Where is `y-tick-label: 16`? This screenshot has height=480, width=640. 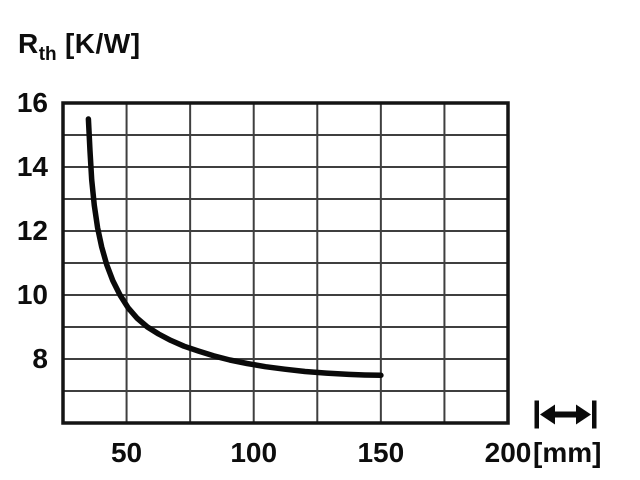 y-tick-label: 16 is located at coordinates (32, 102).